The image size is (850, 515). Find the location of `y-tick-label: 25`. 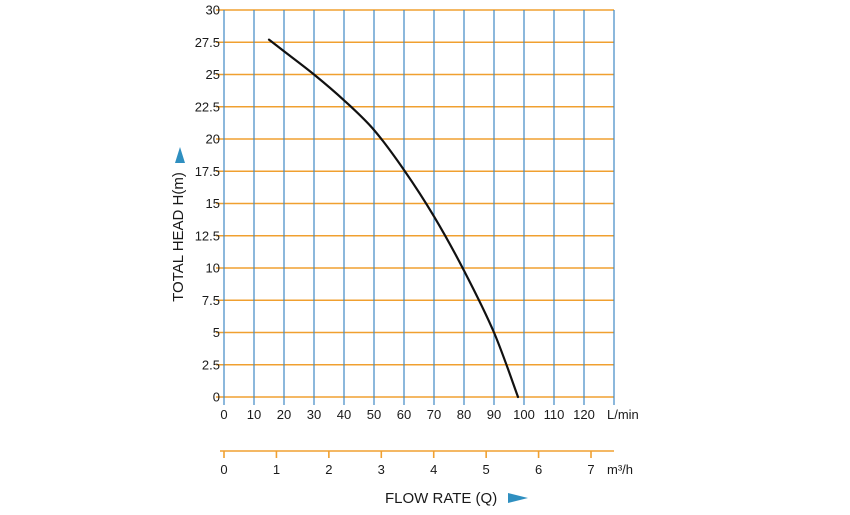

y-tick-label: 25 is located at coordinates (213, 74).